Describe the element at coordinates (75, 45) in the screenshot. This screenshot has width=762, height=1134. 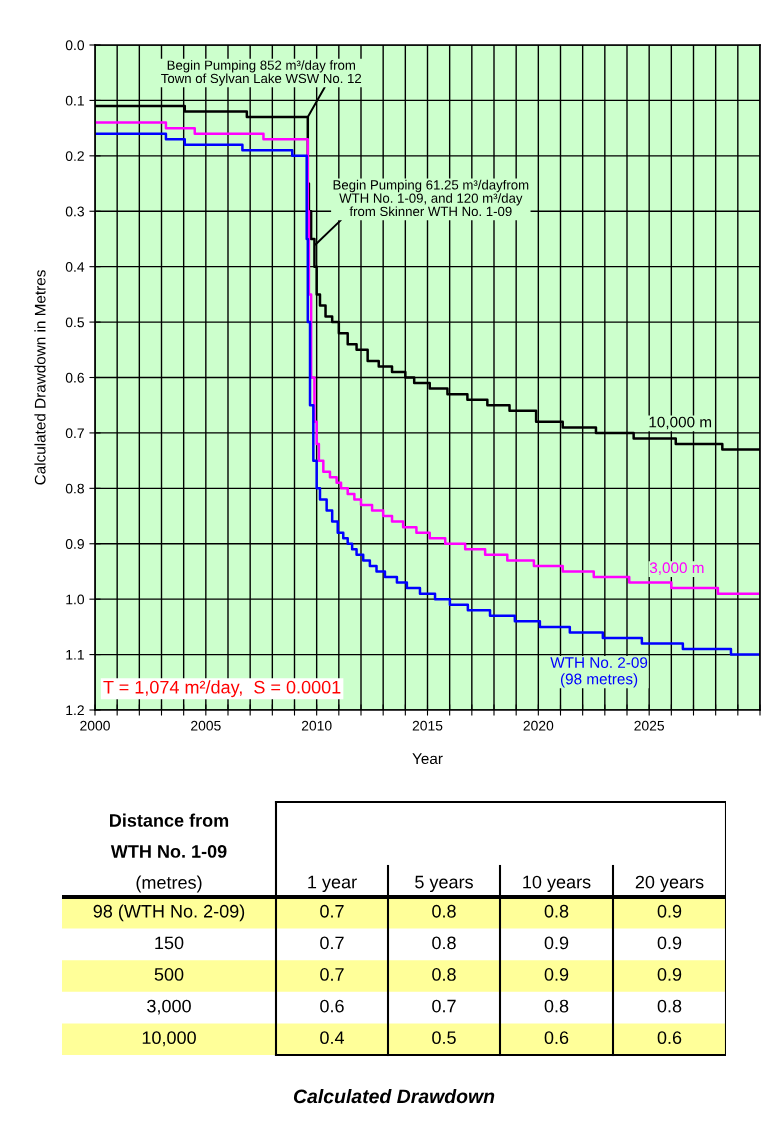
I see `y-tick-label: 0.0` at that location.